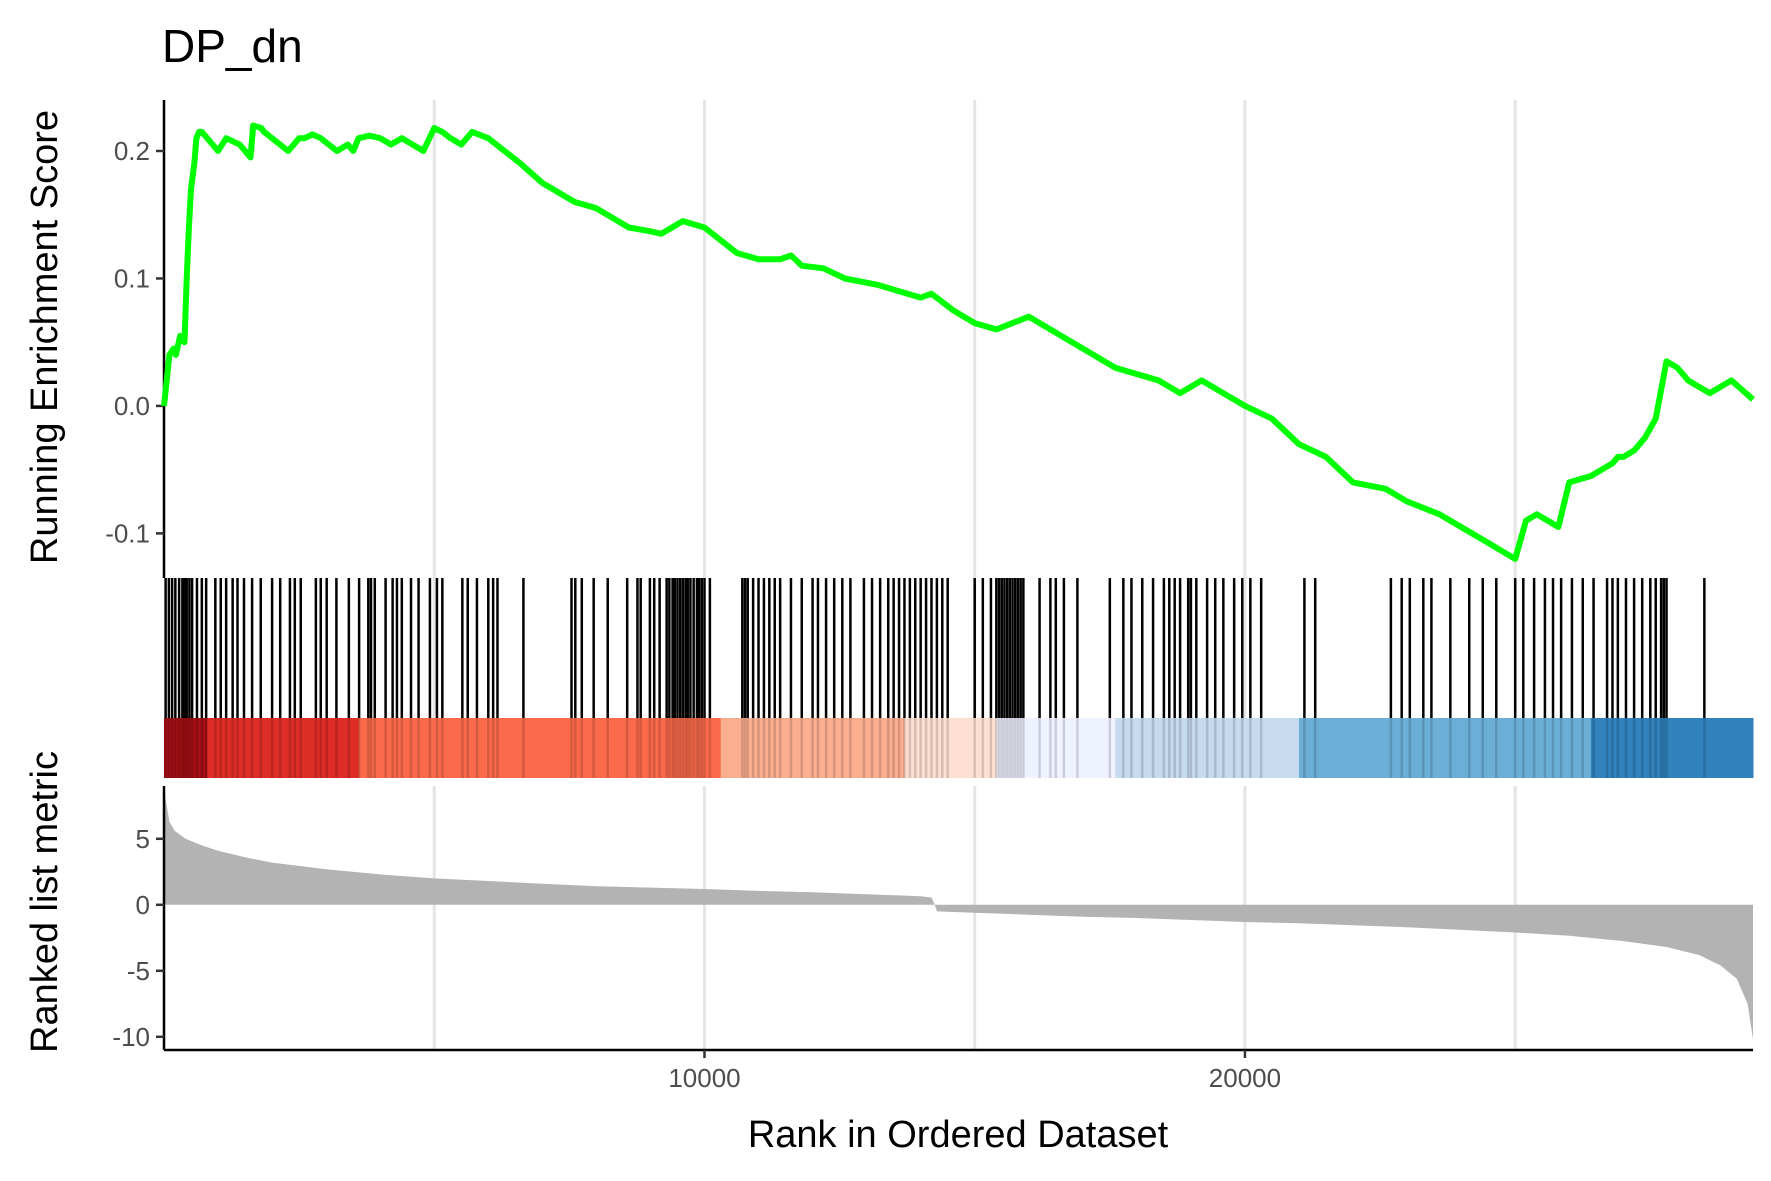 This screenshot has width=1771, height=1181. Describe the element at coordinates (134, 342) in the screenshot. I see `es-y-ticks: -0.1 0.0 0.1 0.2` at that location.